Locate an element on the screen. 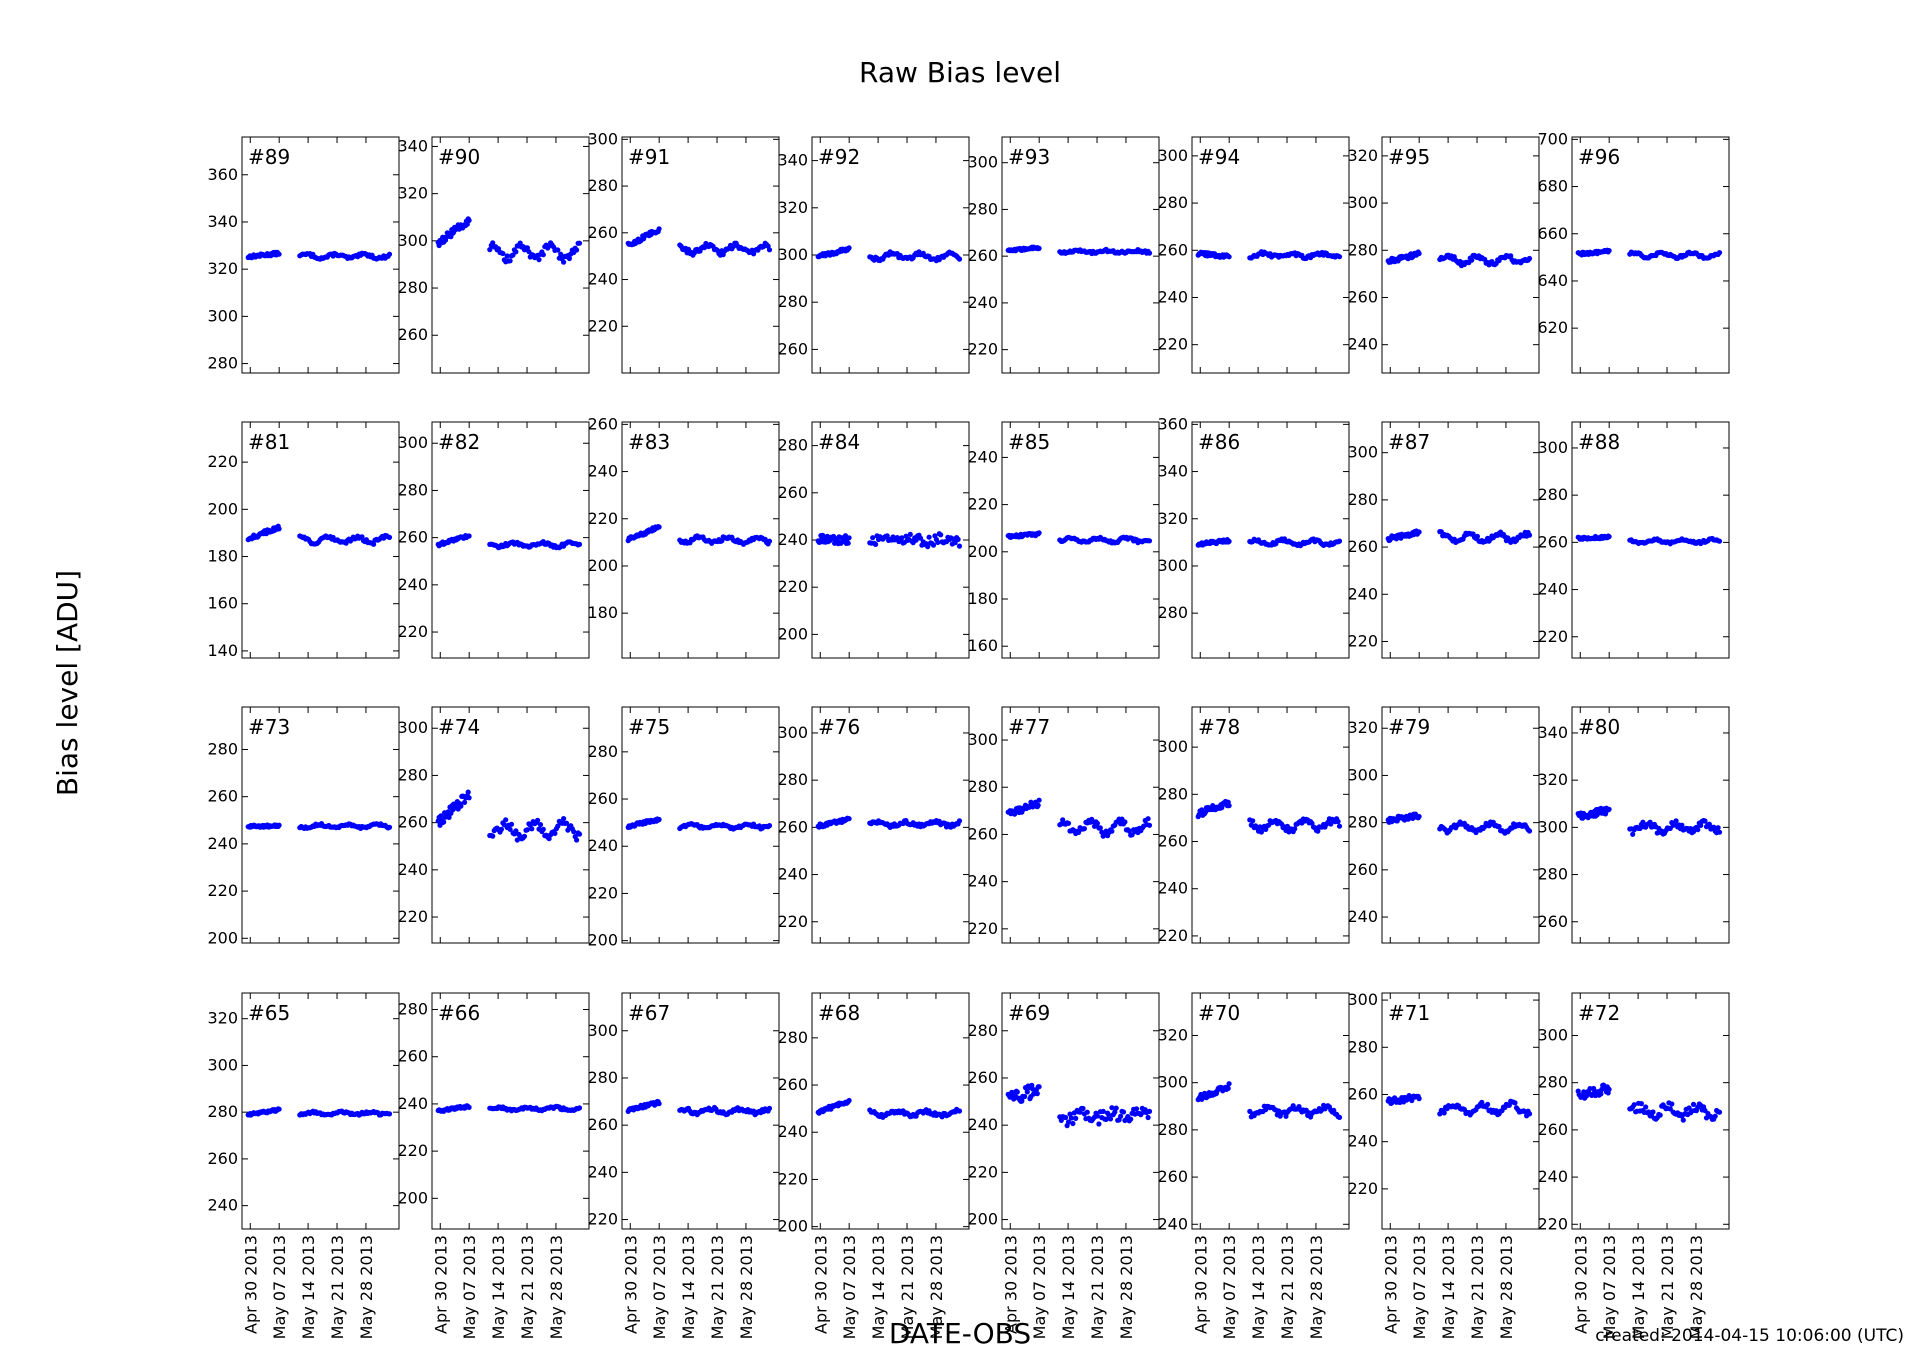  panel-label: #94 is located at coordinates (1219, 157).